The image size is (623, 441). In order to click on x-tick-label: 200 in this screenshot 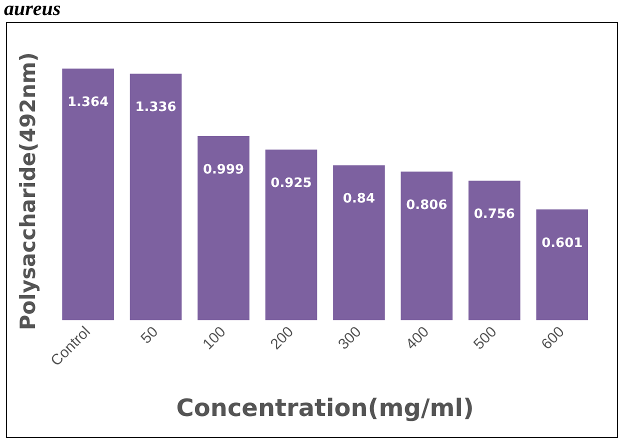, I will do `click(282, 338)`.